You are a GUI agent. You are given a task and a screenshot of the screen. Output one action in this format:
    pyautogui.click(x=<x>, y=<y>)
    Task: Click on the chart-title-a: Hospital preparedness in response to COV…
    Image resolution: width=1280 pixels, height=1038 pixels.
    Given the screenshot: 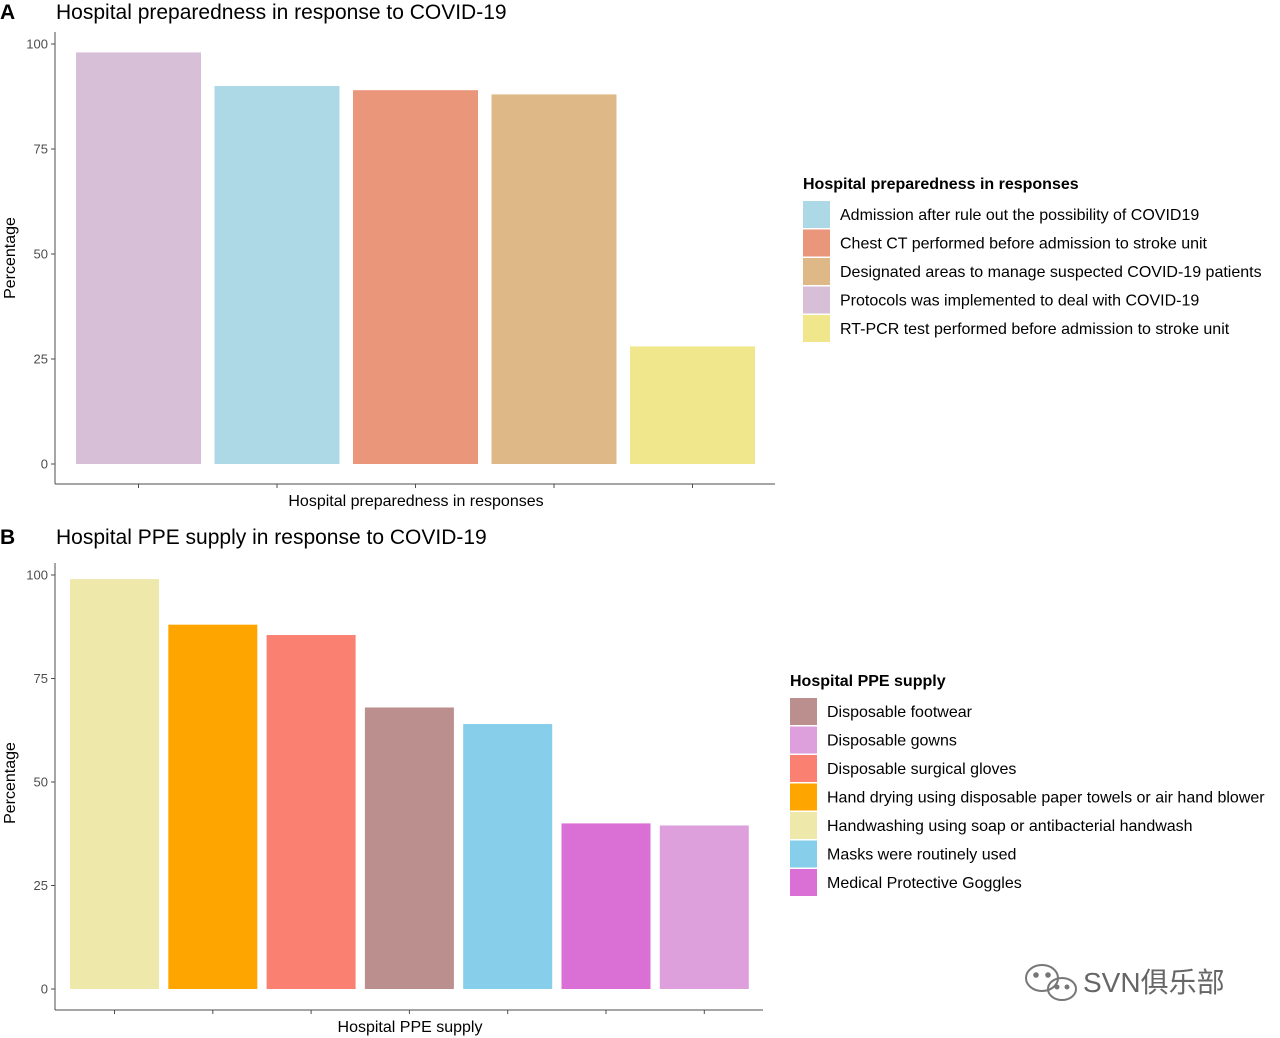 What is the action you would take?
    pyautogui.click(x=281, y=12)
    